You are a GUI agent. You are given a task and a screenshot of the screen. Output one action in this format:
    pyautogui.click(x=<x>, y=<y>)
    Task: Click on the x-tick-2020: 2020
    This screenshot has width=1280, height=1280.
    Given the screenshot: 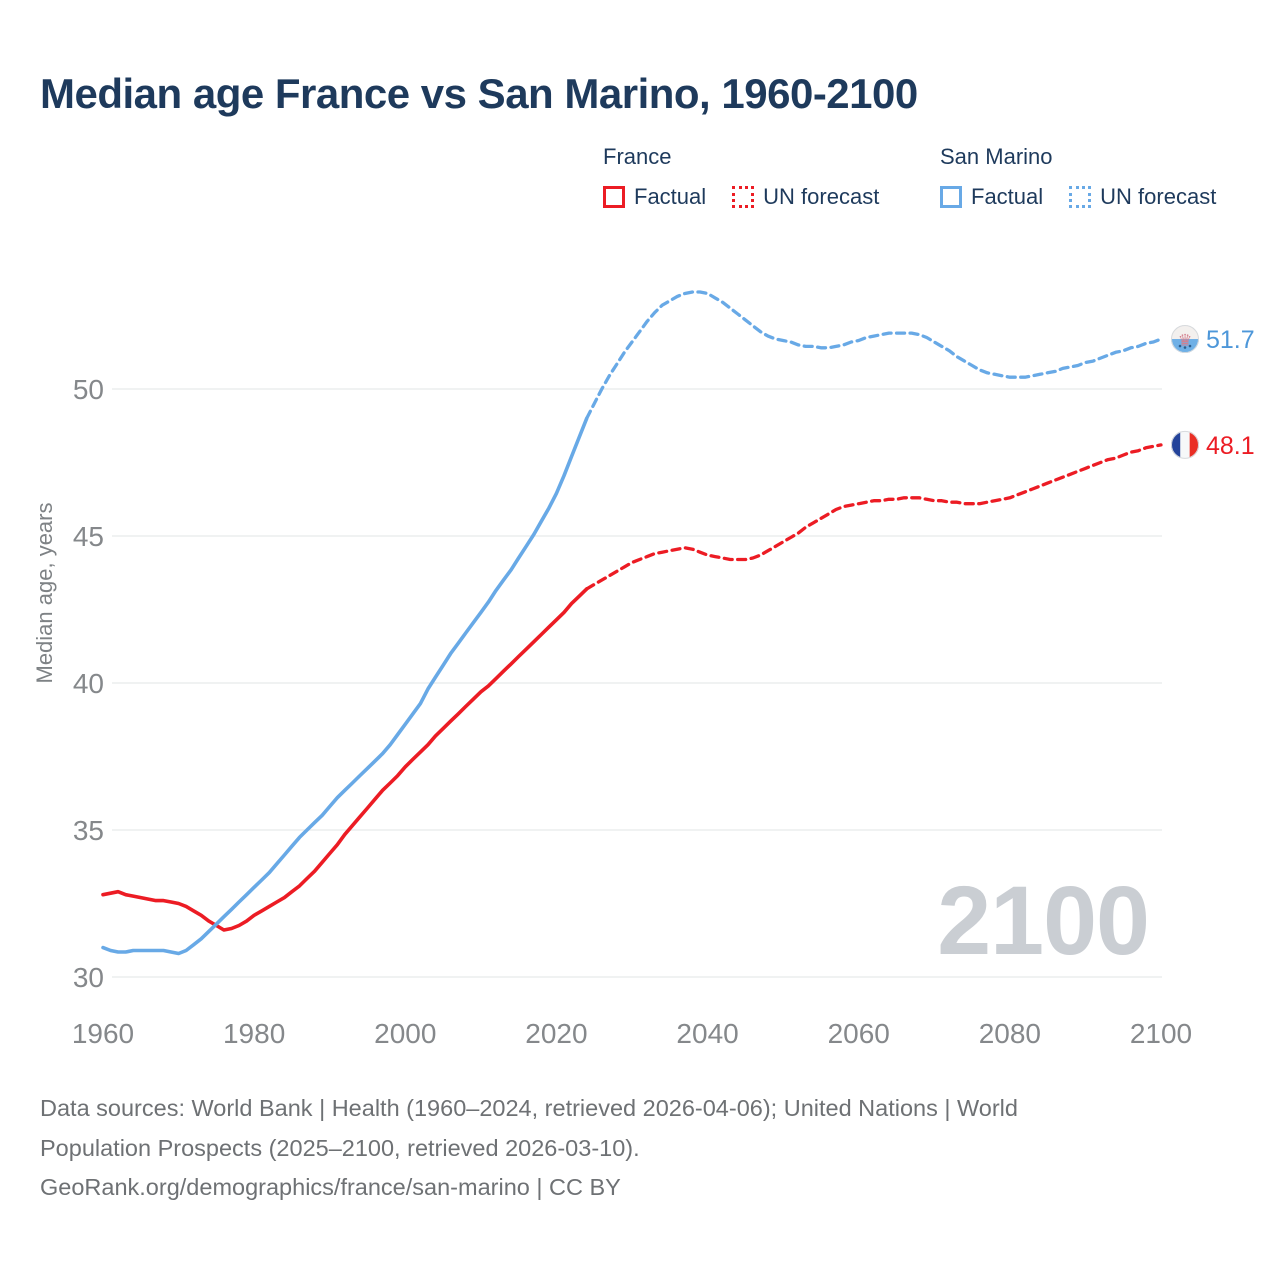 What is the action you would take?
    pyautogui.click(x=556, y=1033)
    